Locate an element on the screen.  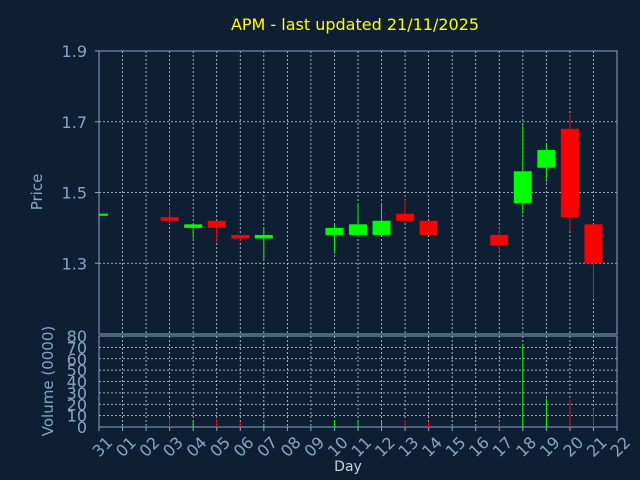
price-tick-label: 1.5 is located at coordinates (74, 193).